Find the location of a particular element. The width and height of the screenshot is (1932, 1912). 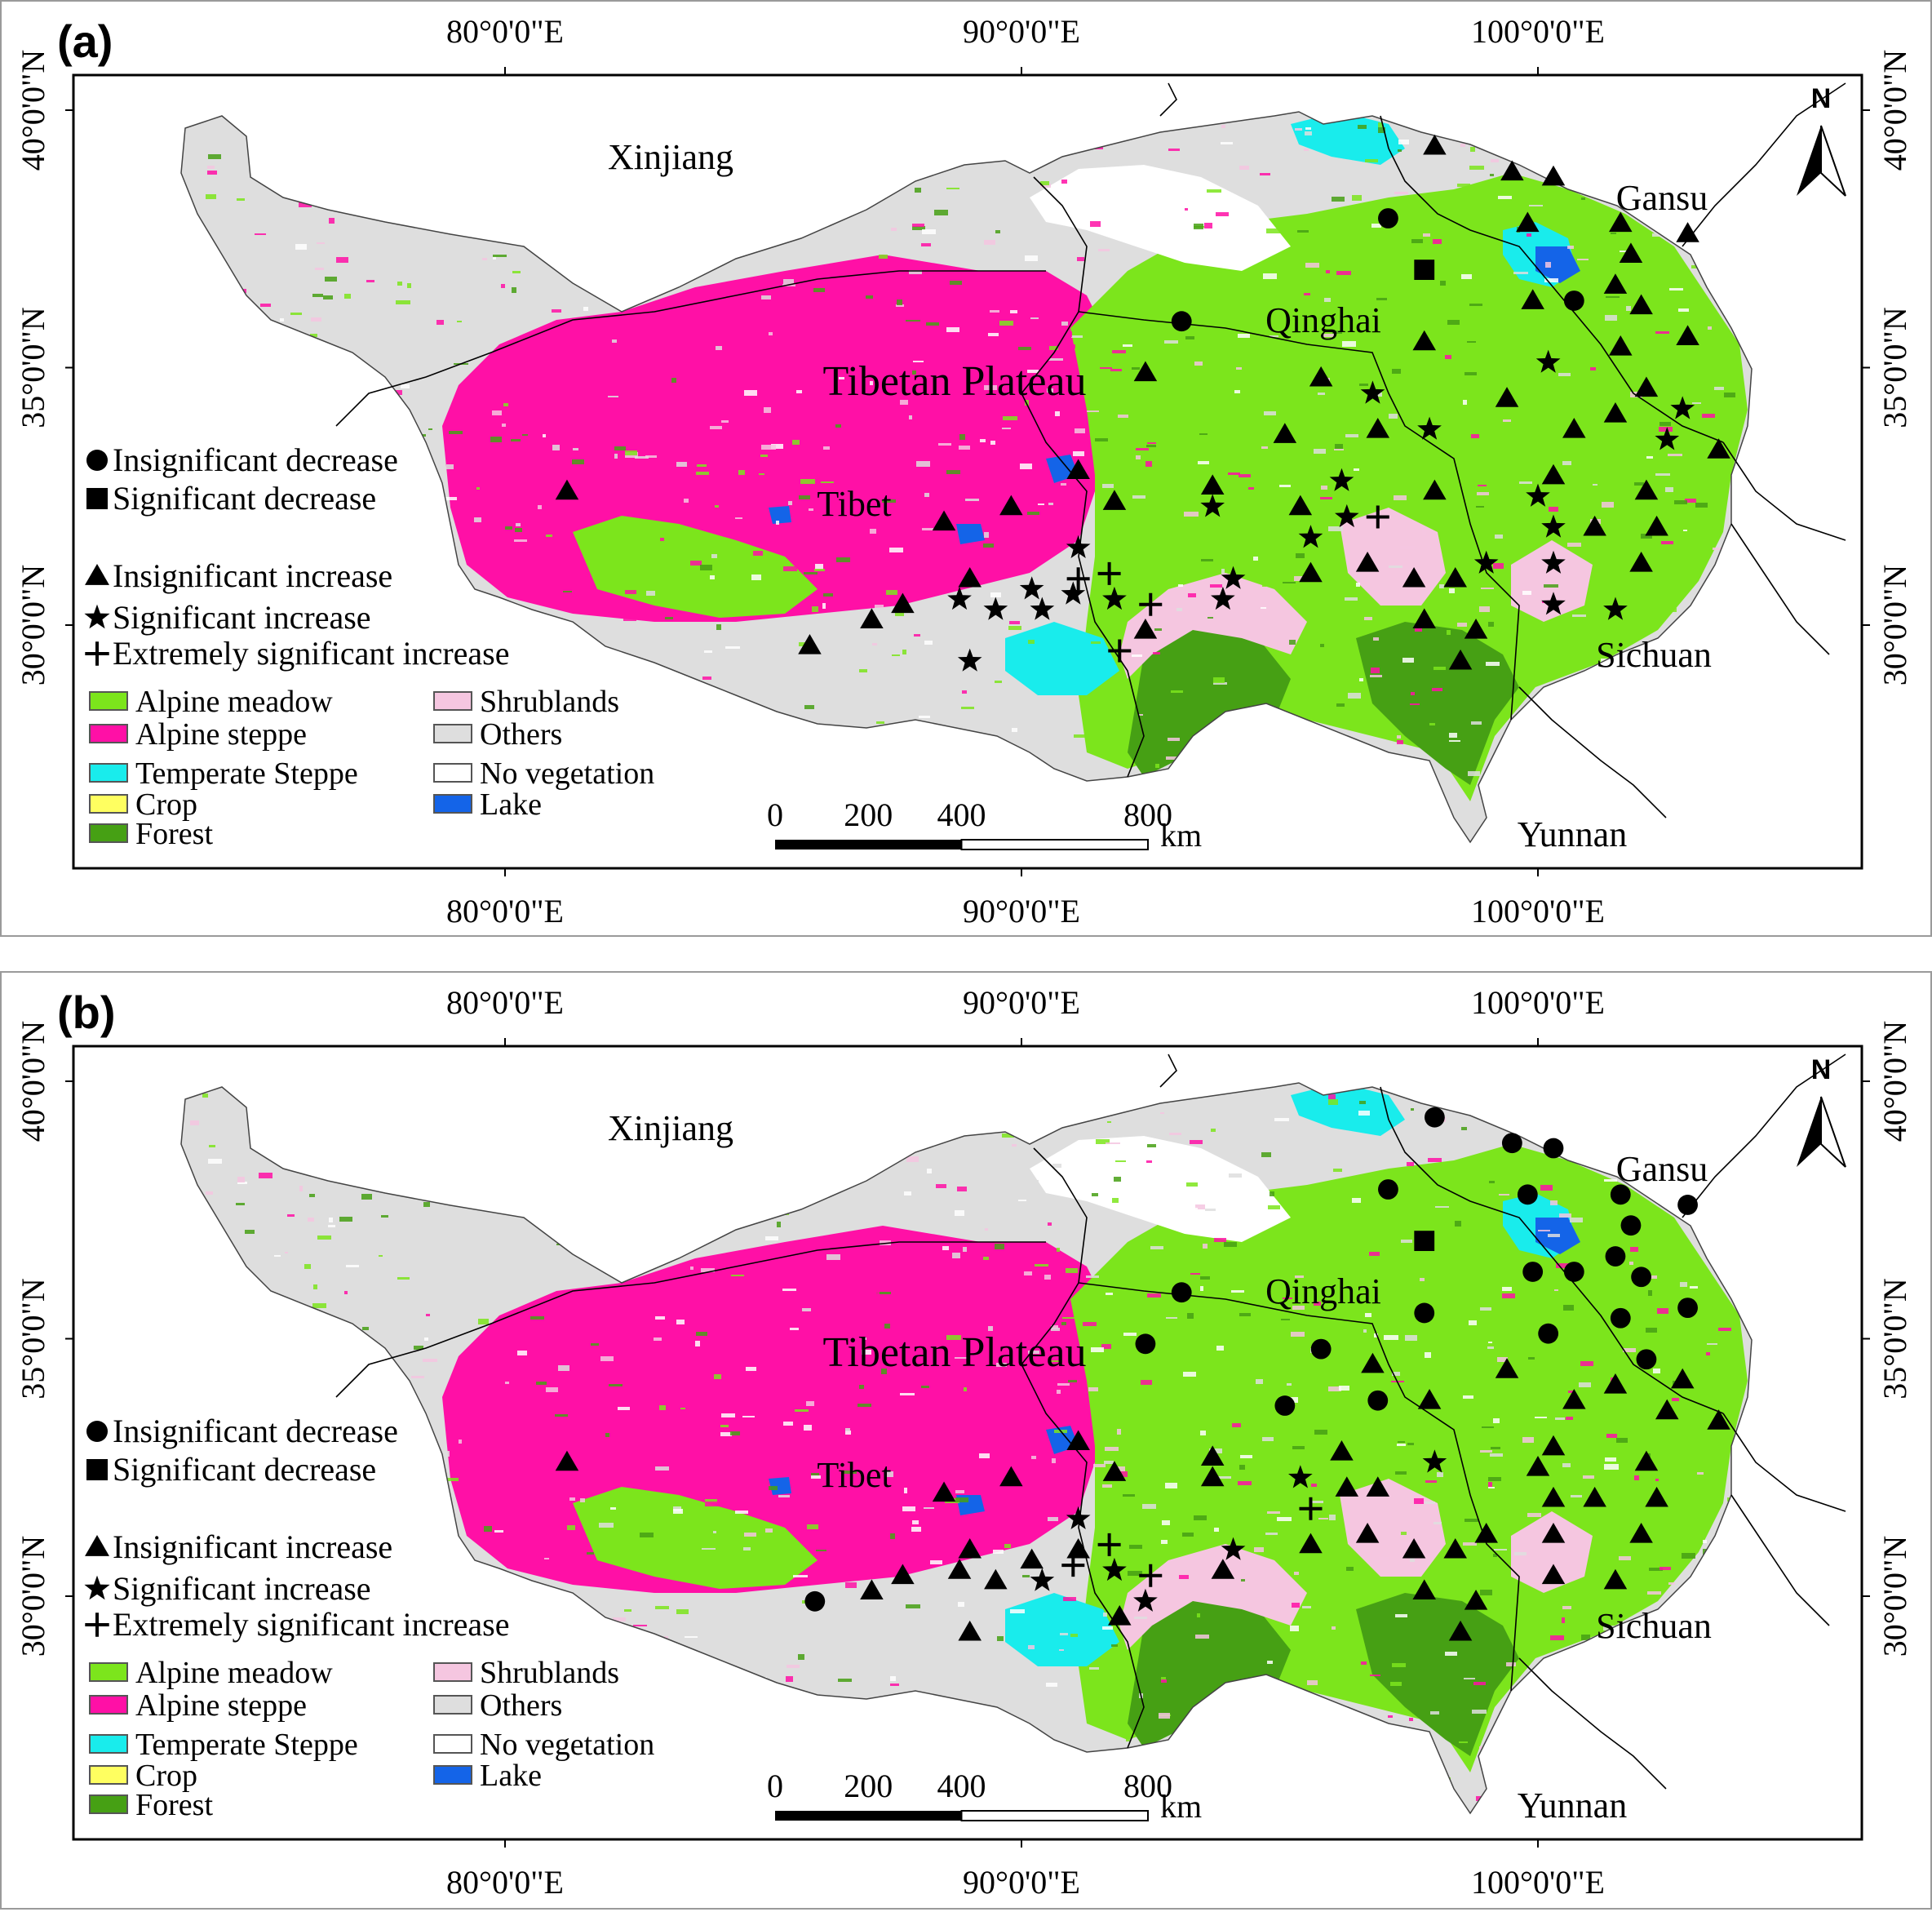

landcover-legend-label: Shrublands is located at coordinates (549, 702).